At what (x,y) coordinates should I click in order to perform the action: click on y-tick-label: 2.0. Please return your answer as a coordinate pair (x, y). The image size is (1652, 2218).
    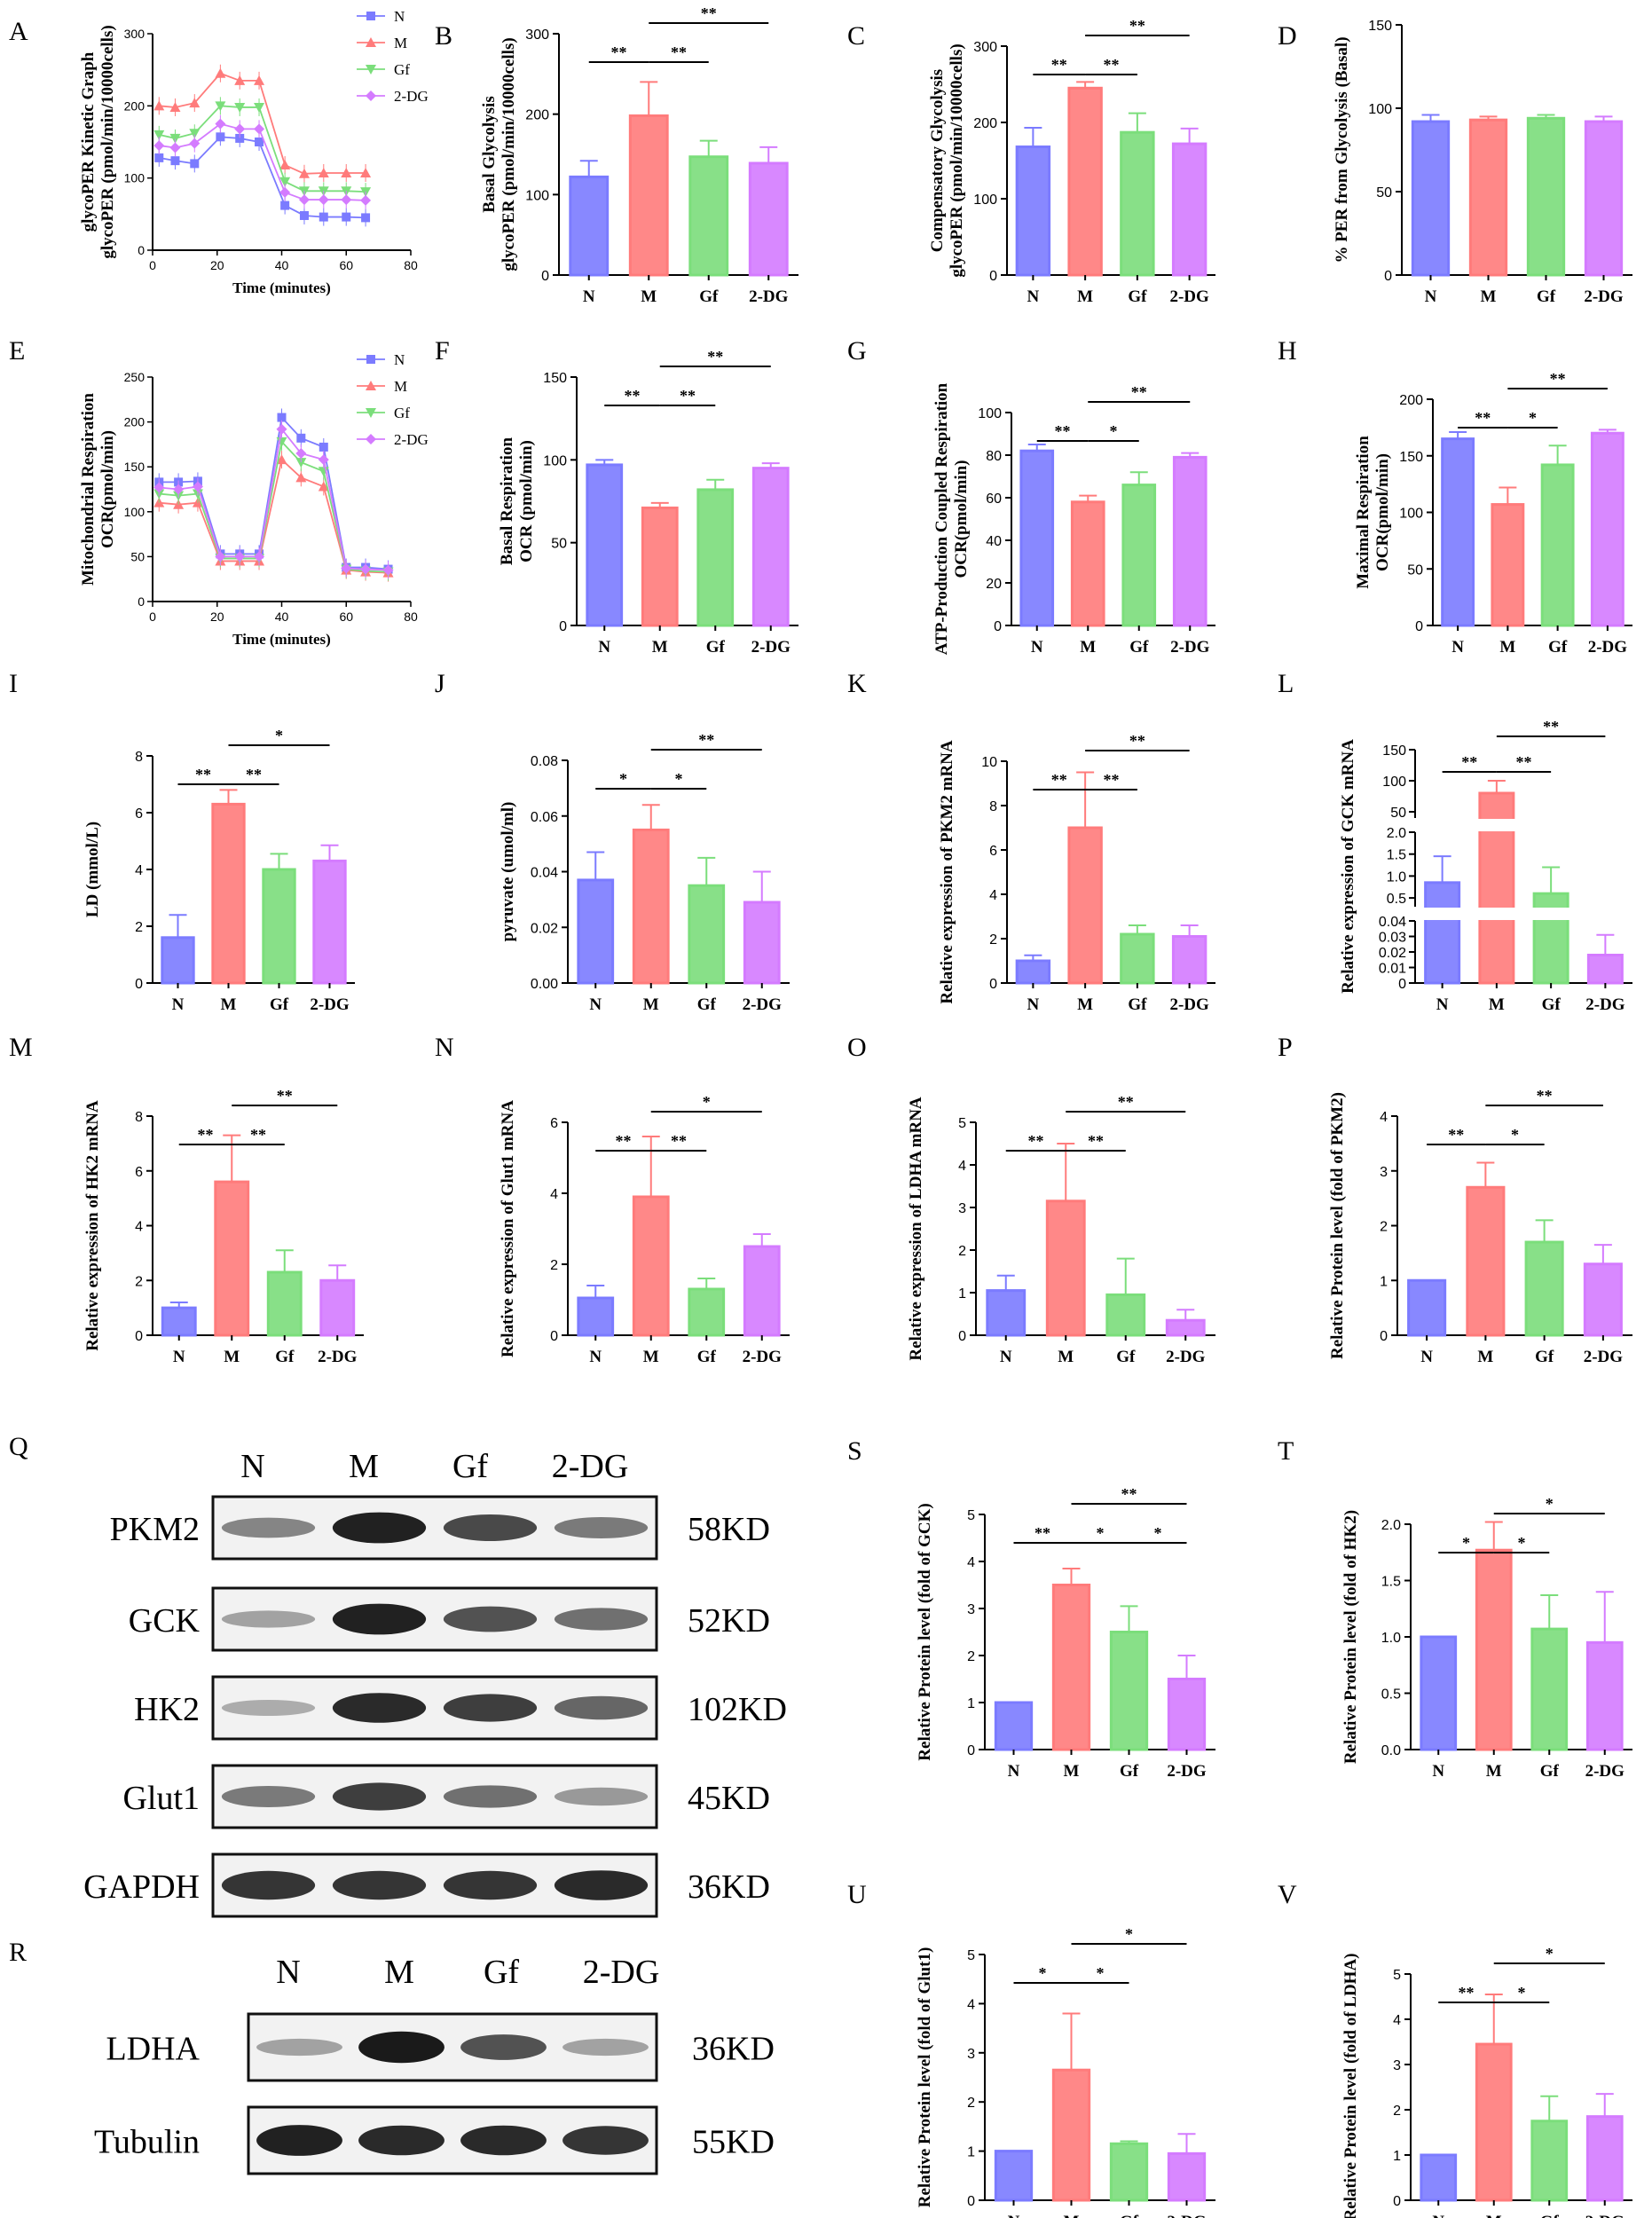
    Looking at the image, I should click on (1396, 833).